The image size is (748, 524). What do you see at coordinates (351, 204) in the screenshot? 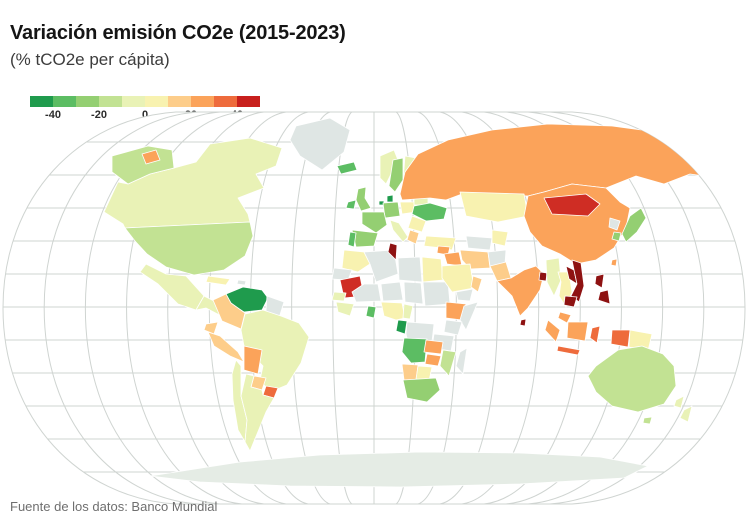
I see `country-irlanda` at bounding box center [351, 204].